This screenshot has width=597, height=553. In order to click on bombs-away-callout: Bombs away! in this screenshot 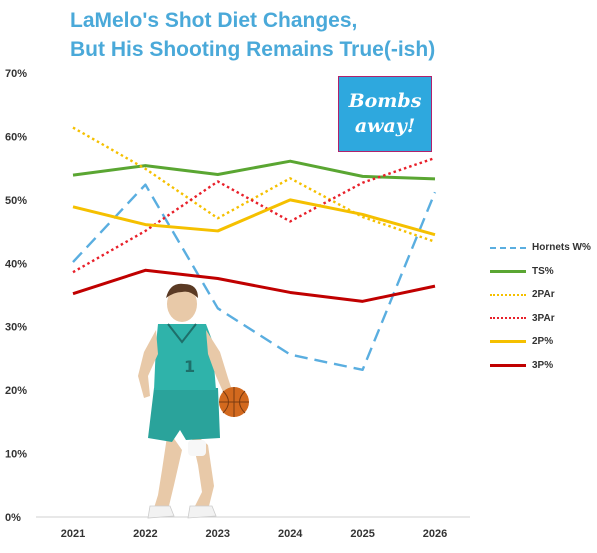, I will do `click(385, 114)`.